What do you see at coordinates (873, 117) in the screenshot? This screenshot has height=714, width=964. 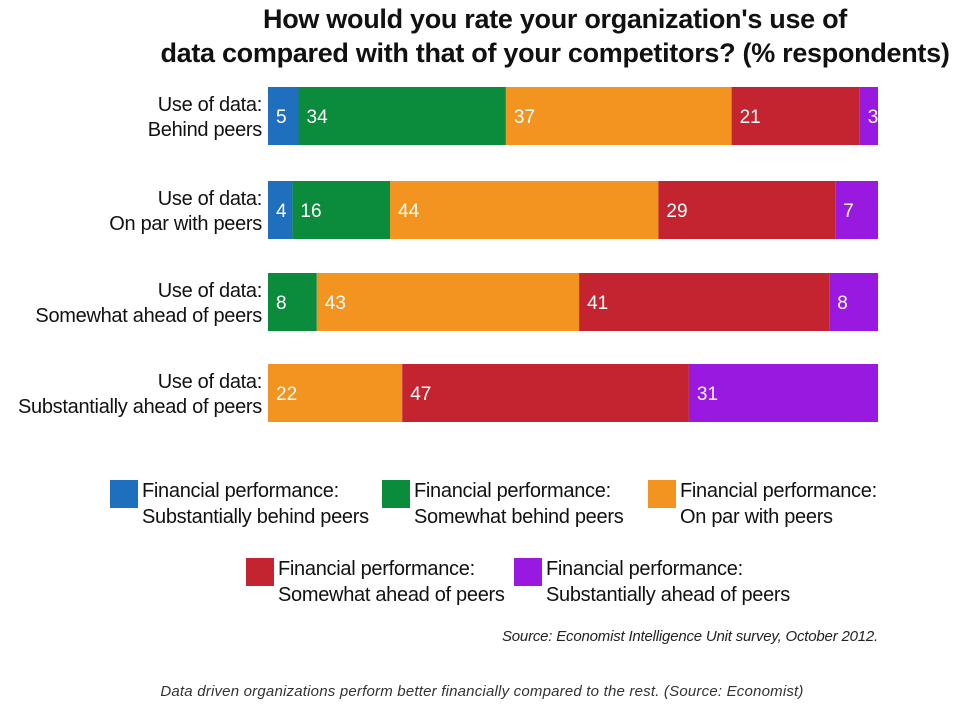 I see `bar-value-label: 3` at bounding box center [873, 117].